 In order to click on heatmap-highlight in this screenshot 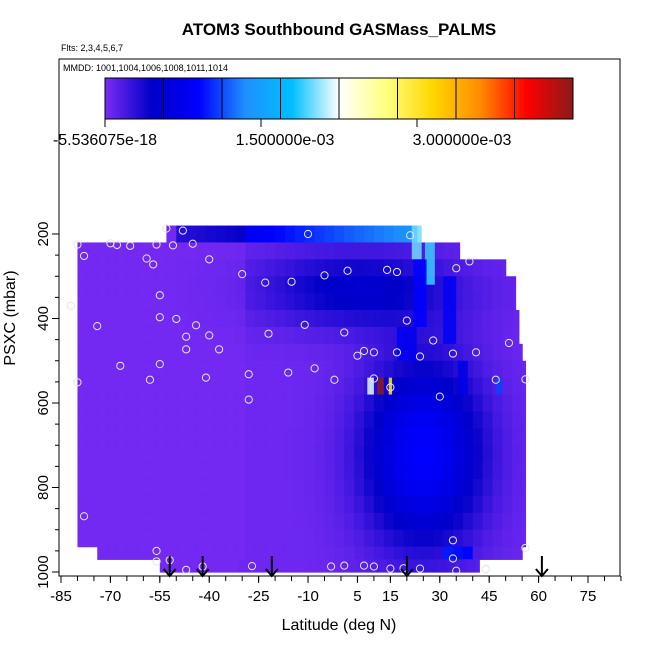, I will do `click(420, 293)`.